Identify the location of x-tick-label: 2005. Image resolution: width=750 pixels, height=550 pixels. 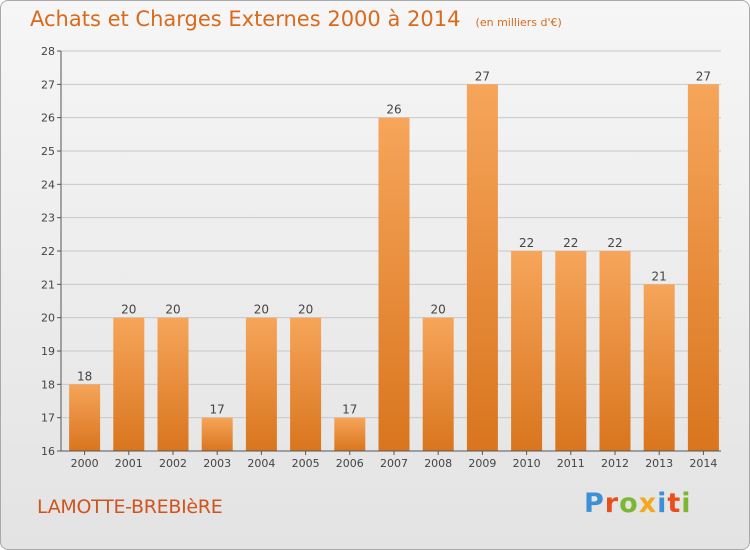
(306, 463).